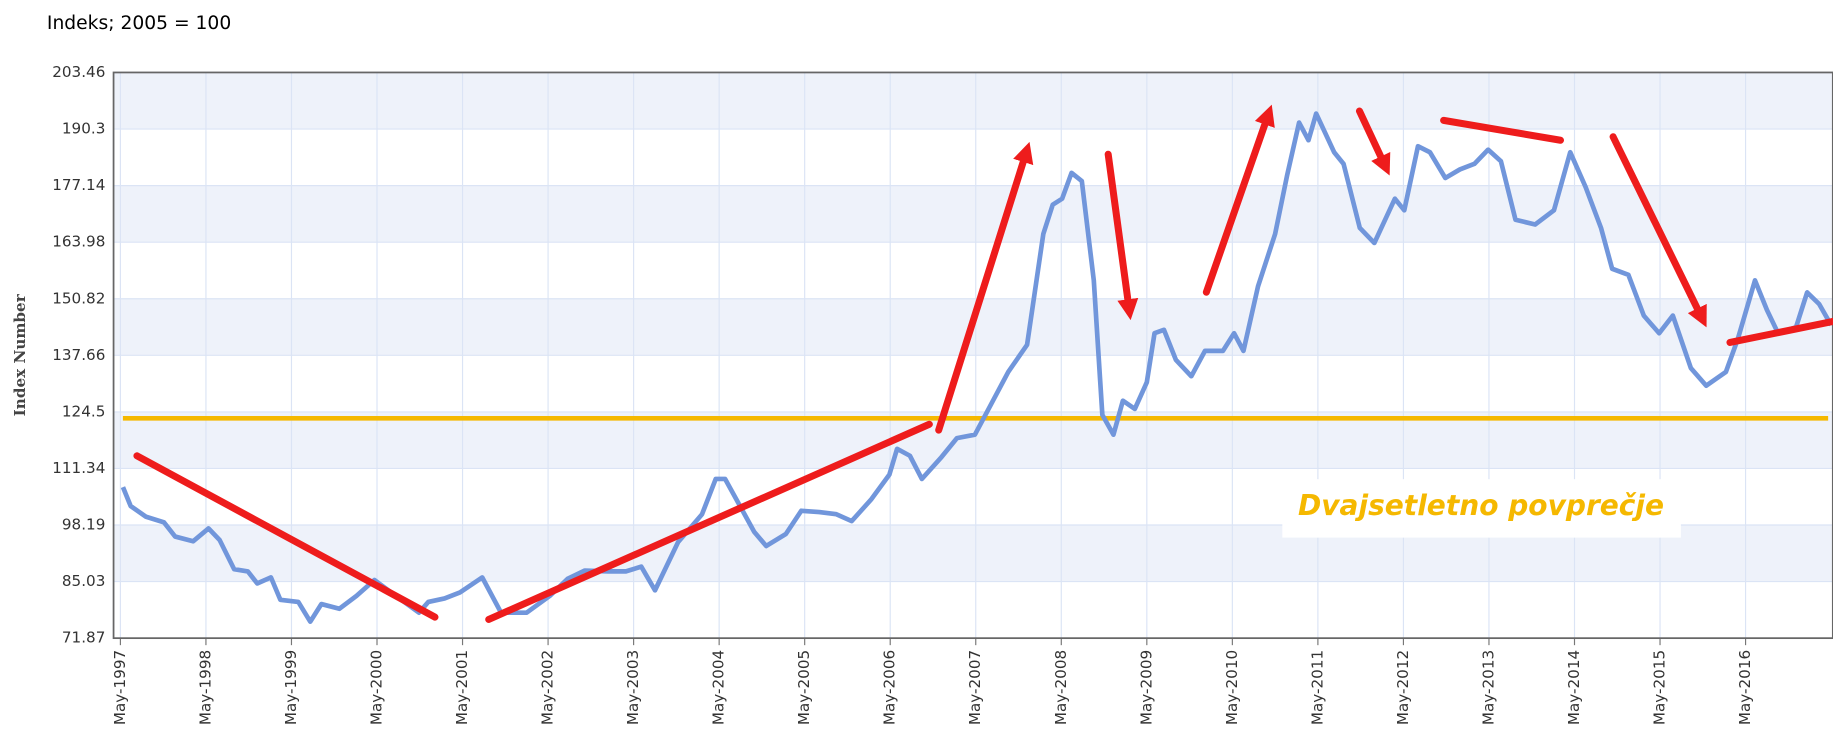 Image resolution: width=1833 pixels, height=745 pixels. I want to click on x-tick-label: May-2002, so click(548, 687).